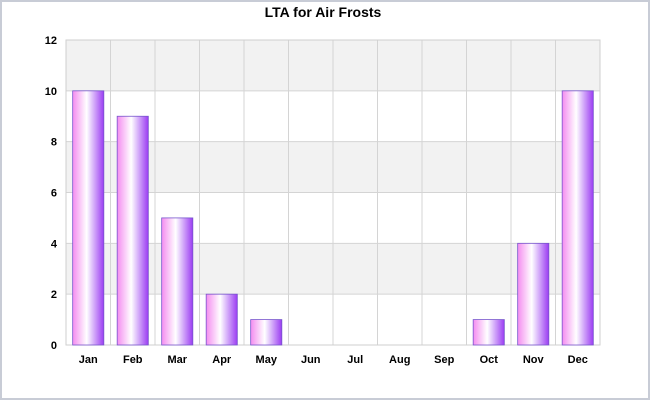 The width and height of the screenshot is (650, 400). Describe the element at coordinates (577, 218) in the screenshot. I see `bar-dec` at that location.